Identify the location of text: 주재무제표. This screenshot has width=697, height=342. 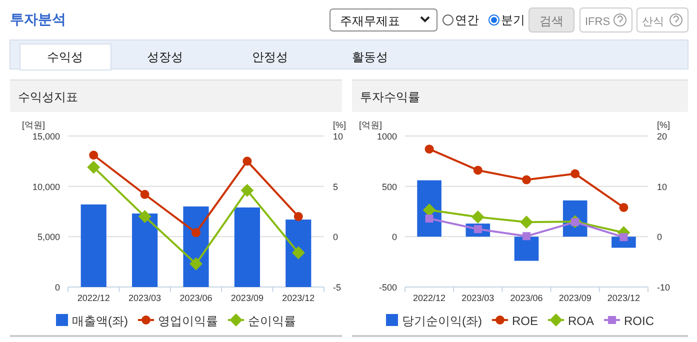
(370, 21).